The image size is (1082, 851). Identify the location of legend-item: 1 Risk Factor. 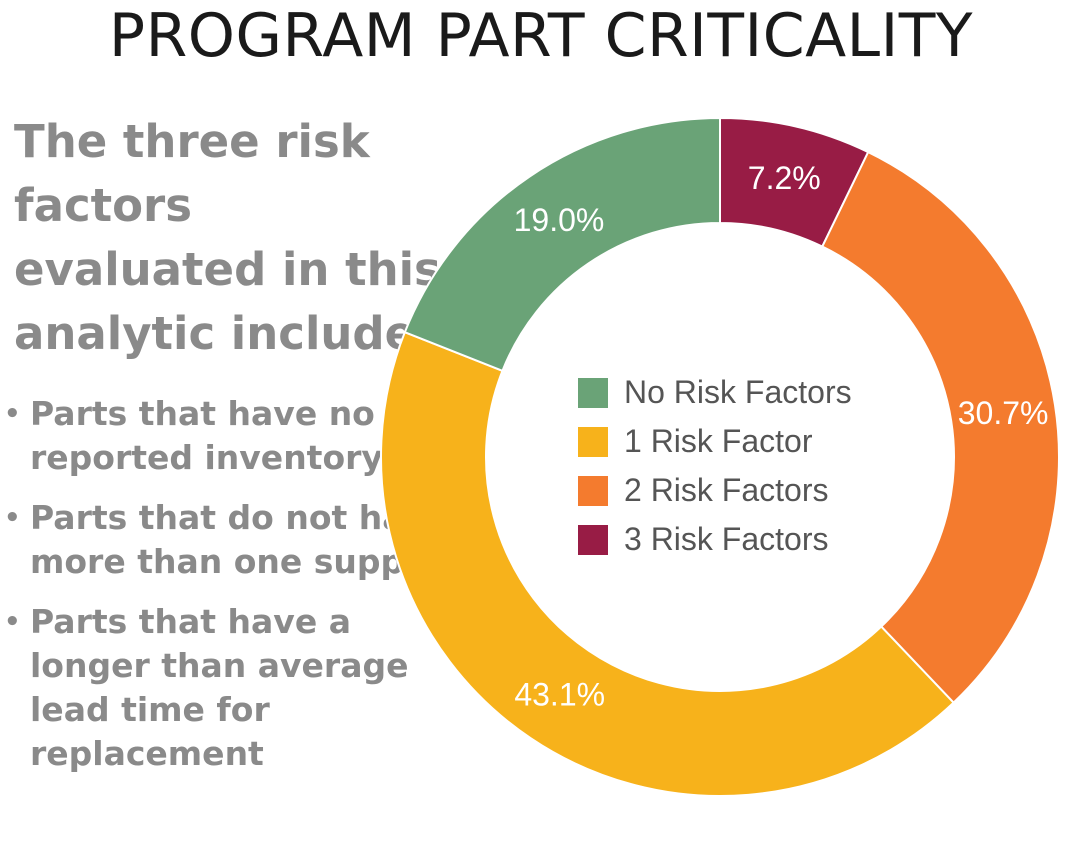
(715, 441).